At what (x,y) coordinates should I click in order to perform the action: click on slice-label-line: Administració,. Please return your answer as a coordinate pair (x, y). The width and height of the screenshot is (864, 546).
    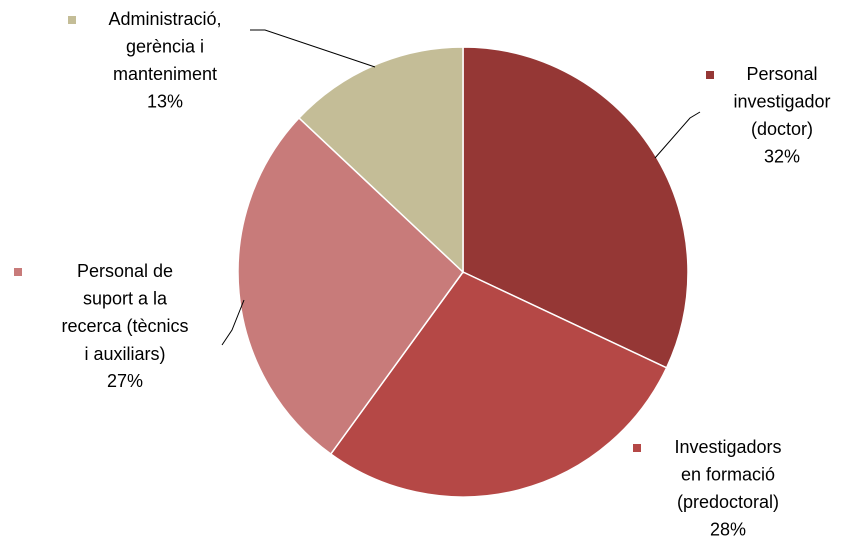
    Looking at the image, I should click on (164, 19).